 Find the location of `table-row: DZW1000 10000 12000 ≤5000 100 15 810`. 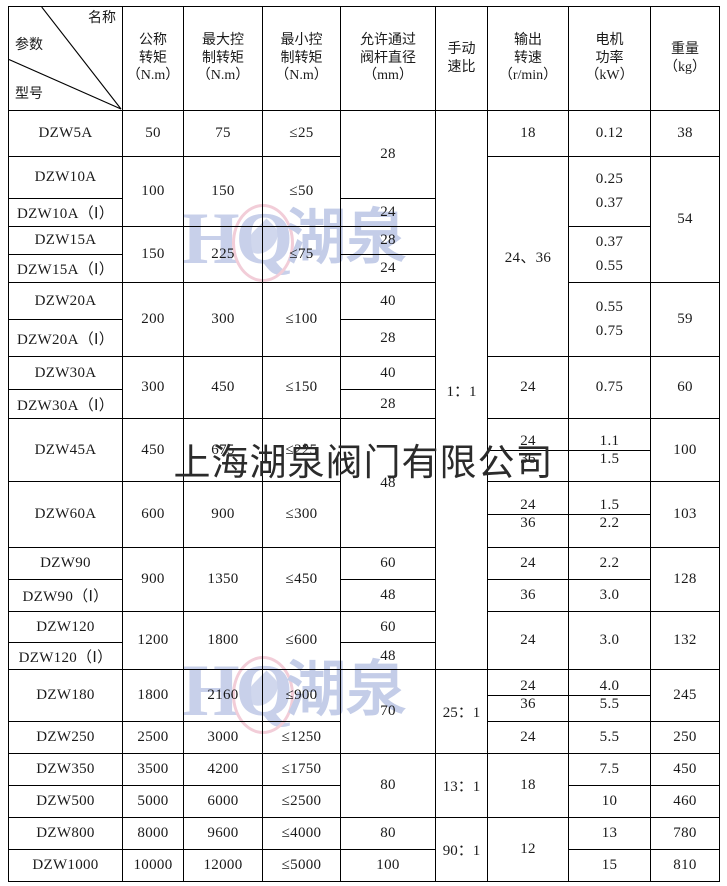

table-row: DZW1000 10000 12000 ≤5000 100 15 810 is located at coordinates (364, 865).